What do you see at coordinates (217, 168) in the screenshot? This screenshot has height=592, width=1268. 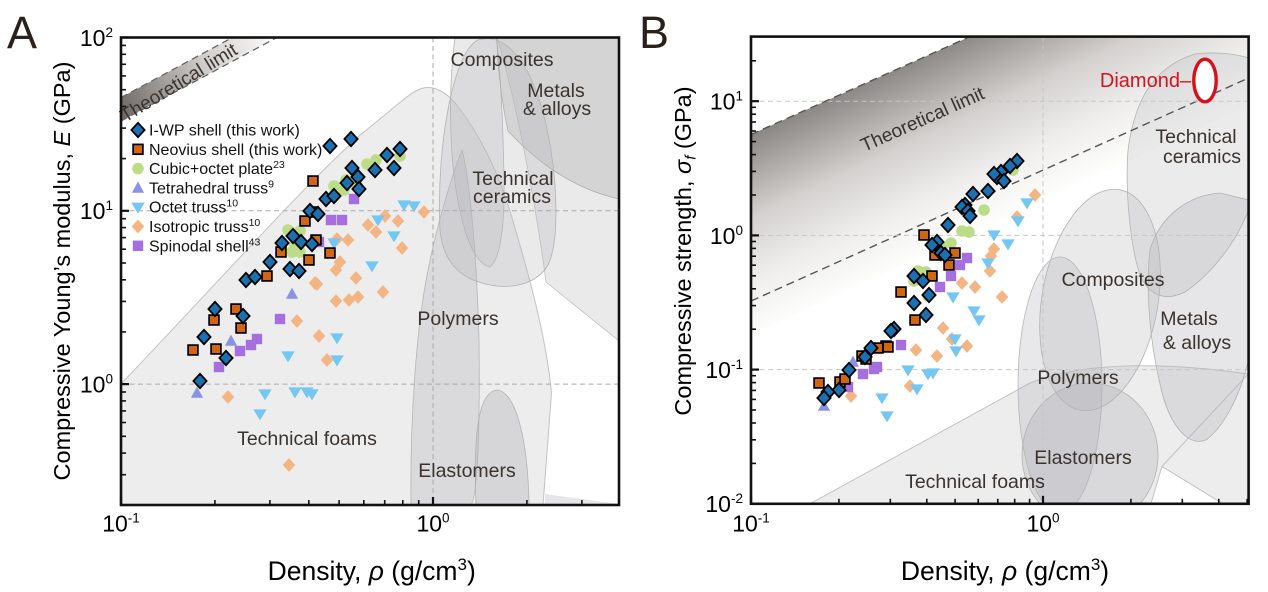 I see `svg-text: Cubic+octet plate23` at bounding box center [217, 168].